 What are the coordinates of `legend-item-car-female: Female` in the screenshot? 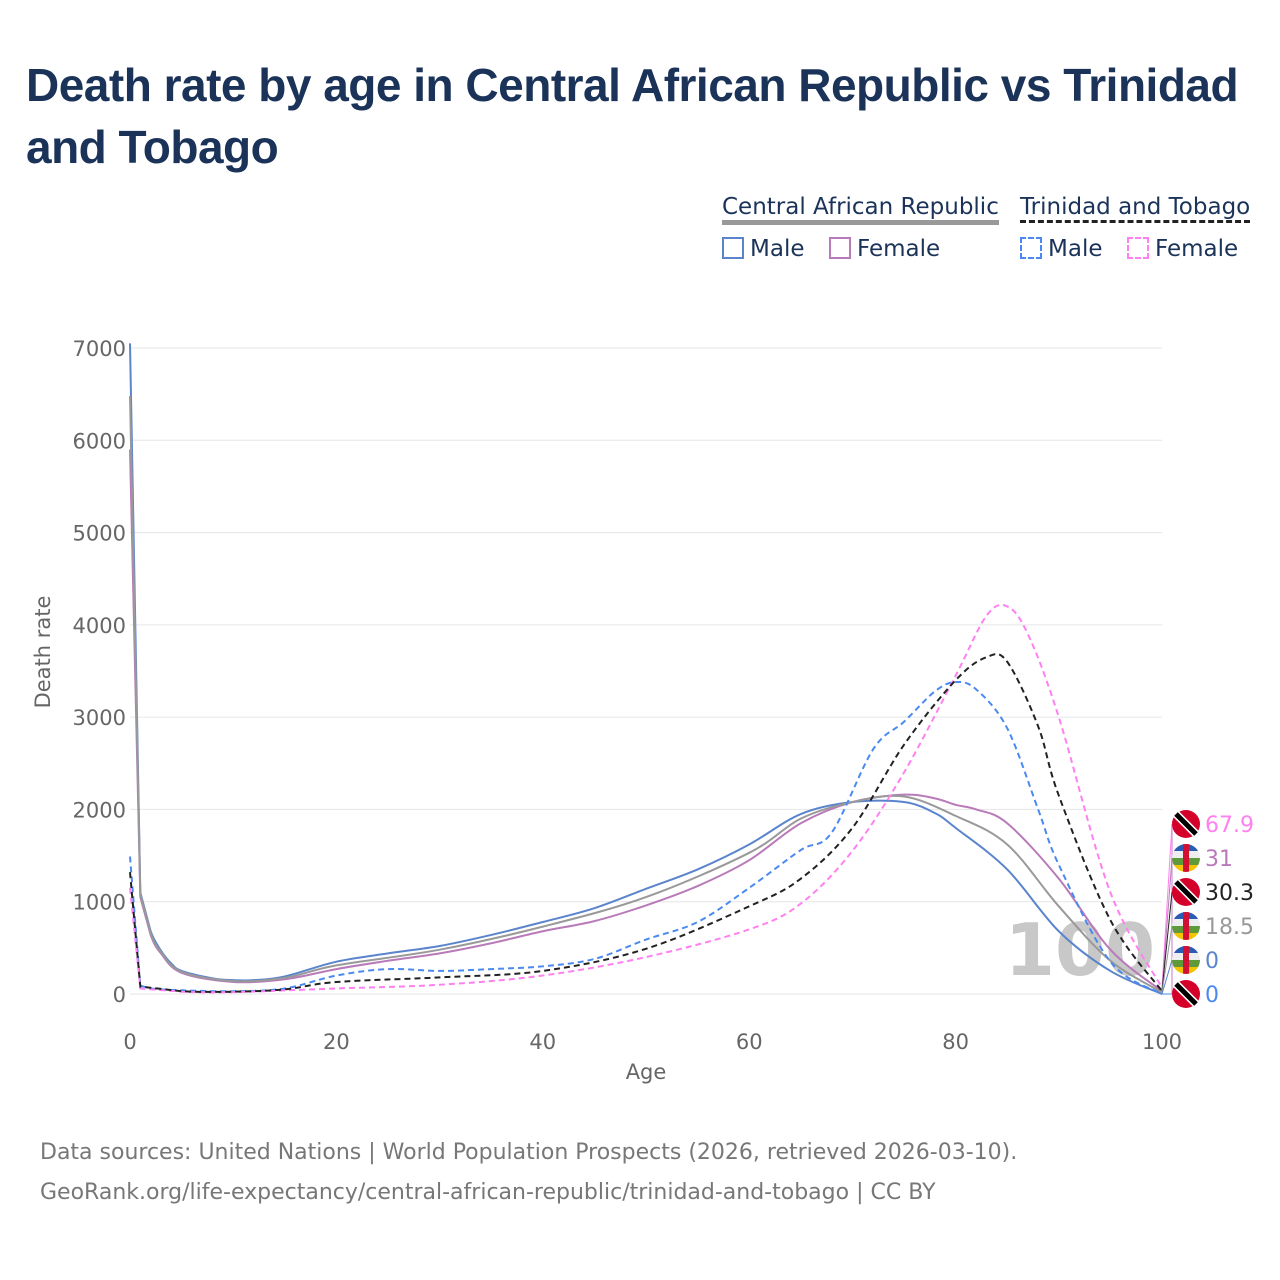 It's located at (884, 249).